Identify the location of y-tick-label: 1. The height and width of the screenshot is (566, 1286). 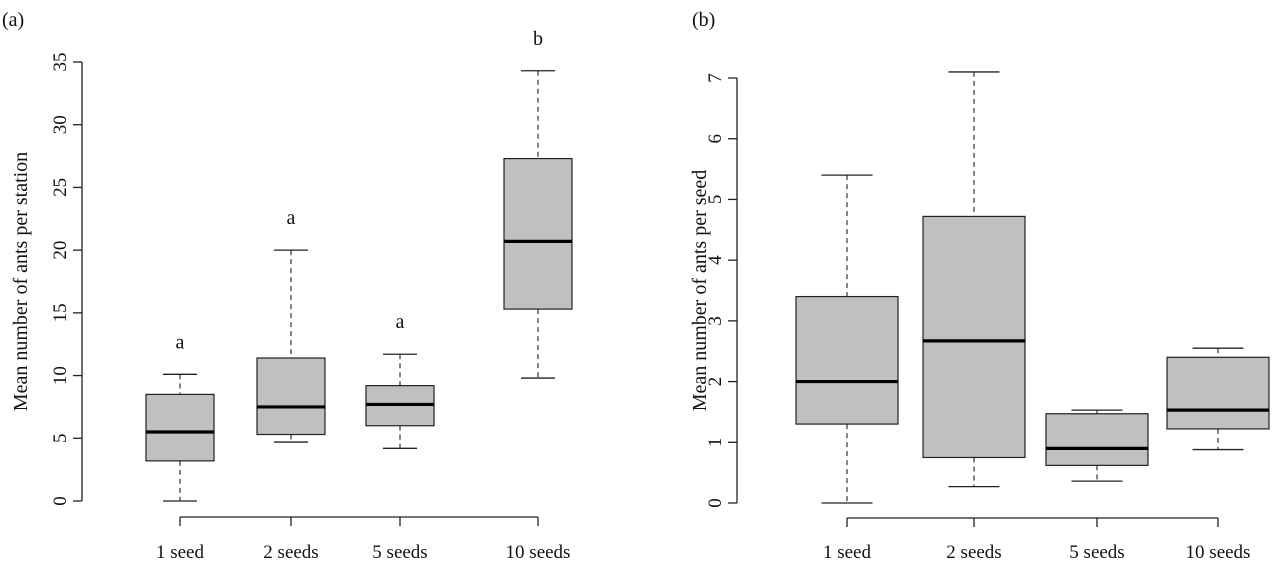
(715, 443).